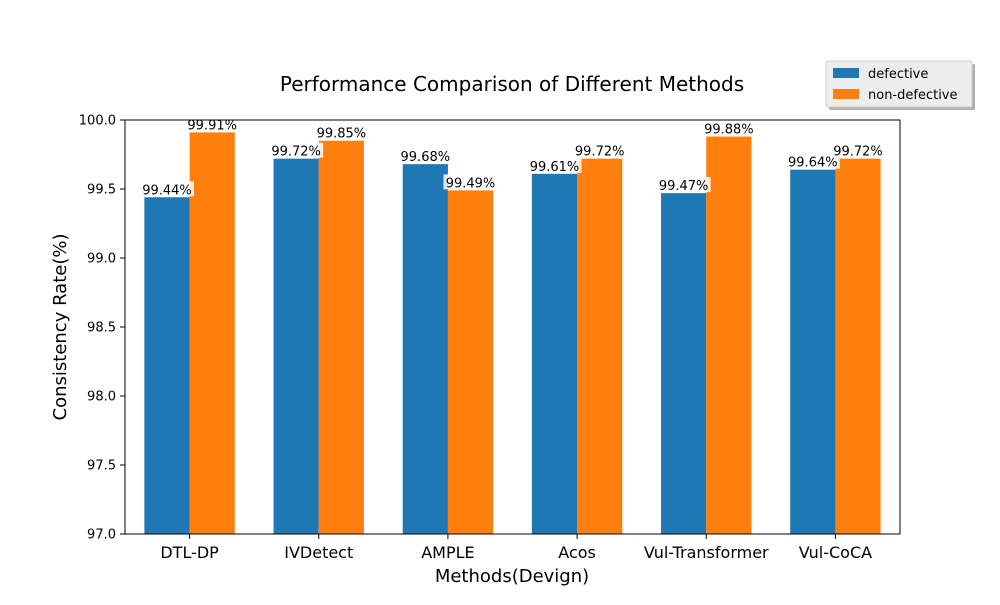 The image size is (1000, 605). What do you see at coordinates (101, 535) in the screenshot?
I see `y-tick-label: 97.0` at bounding box center [101, 535].